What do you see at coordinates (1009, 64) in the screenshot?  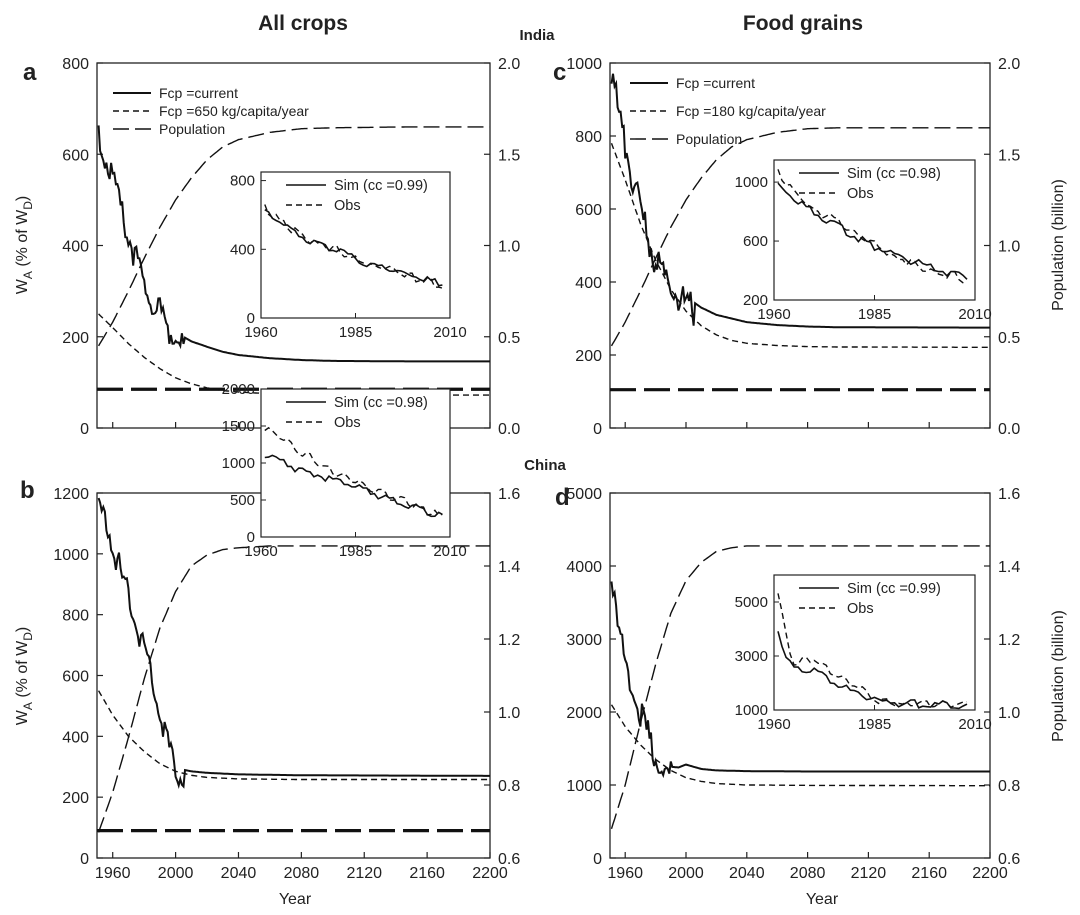 I see `y2-tick-label: 2.0` at bounding box center [1009, 64].